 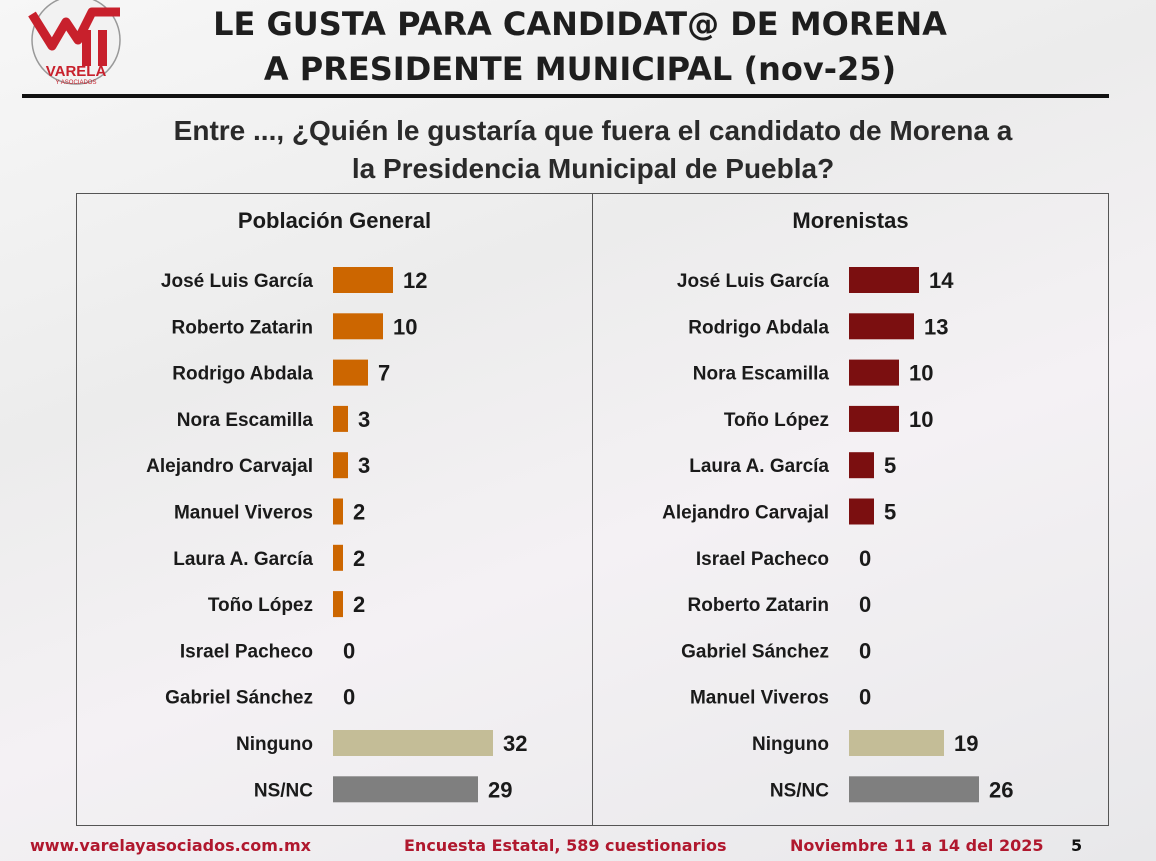 I want to click on data-label-ns-nc: 29, so click(x=500, y=789).